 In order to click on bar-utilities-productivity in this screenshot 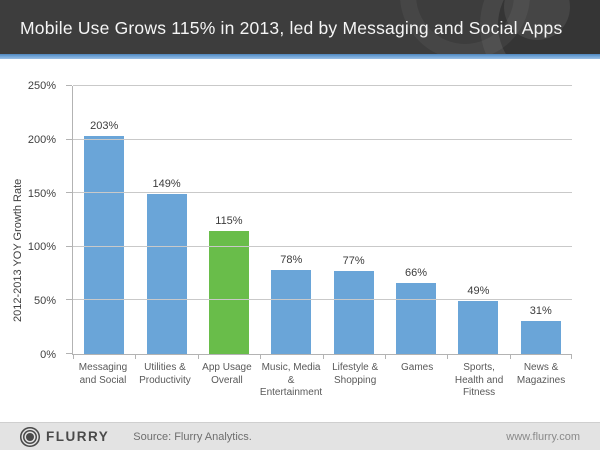, I will do `click(166, 274)`.